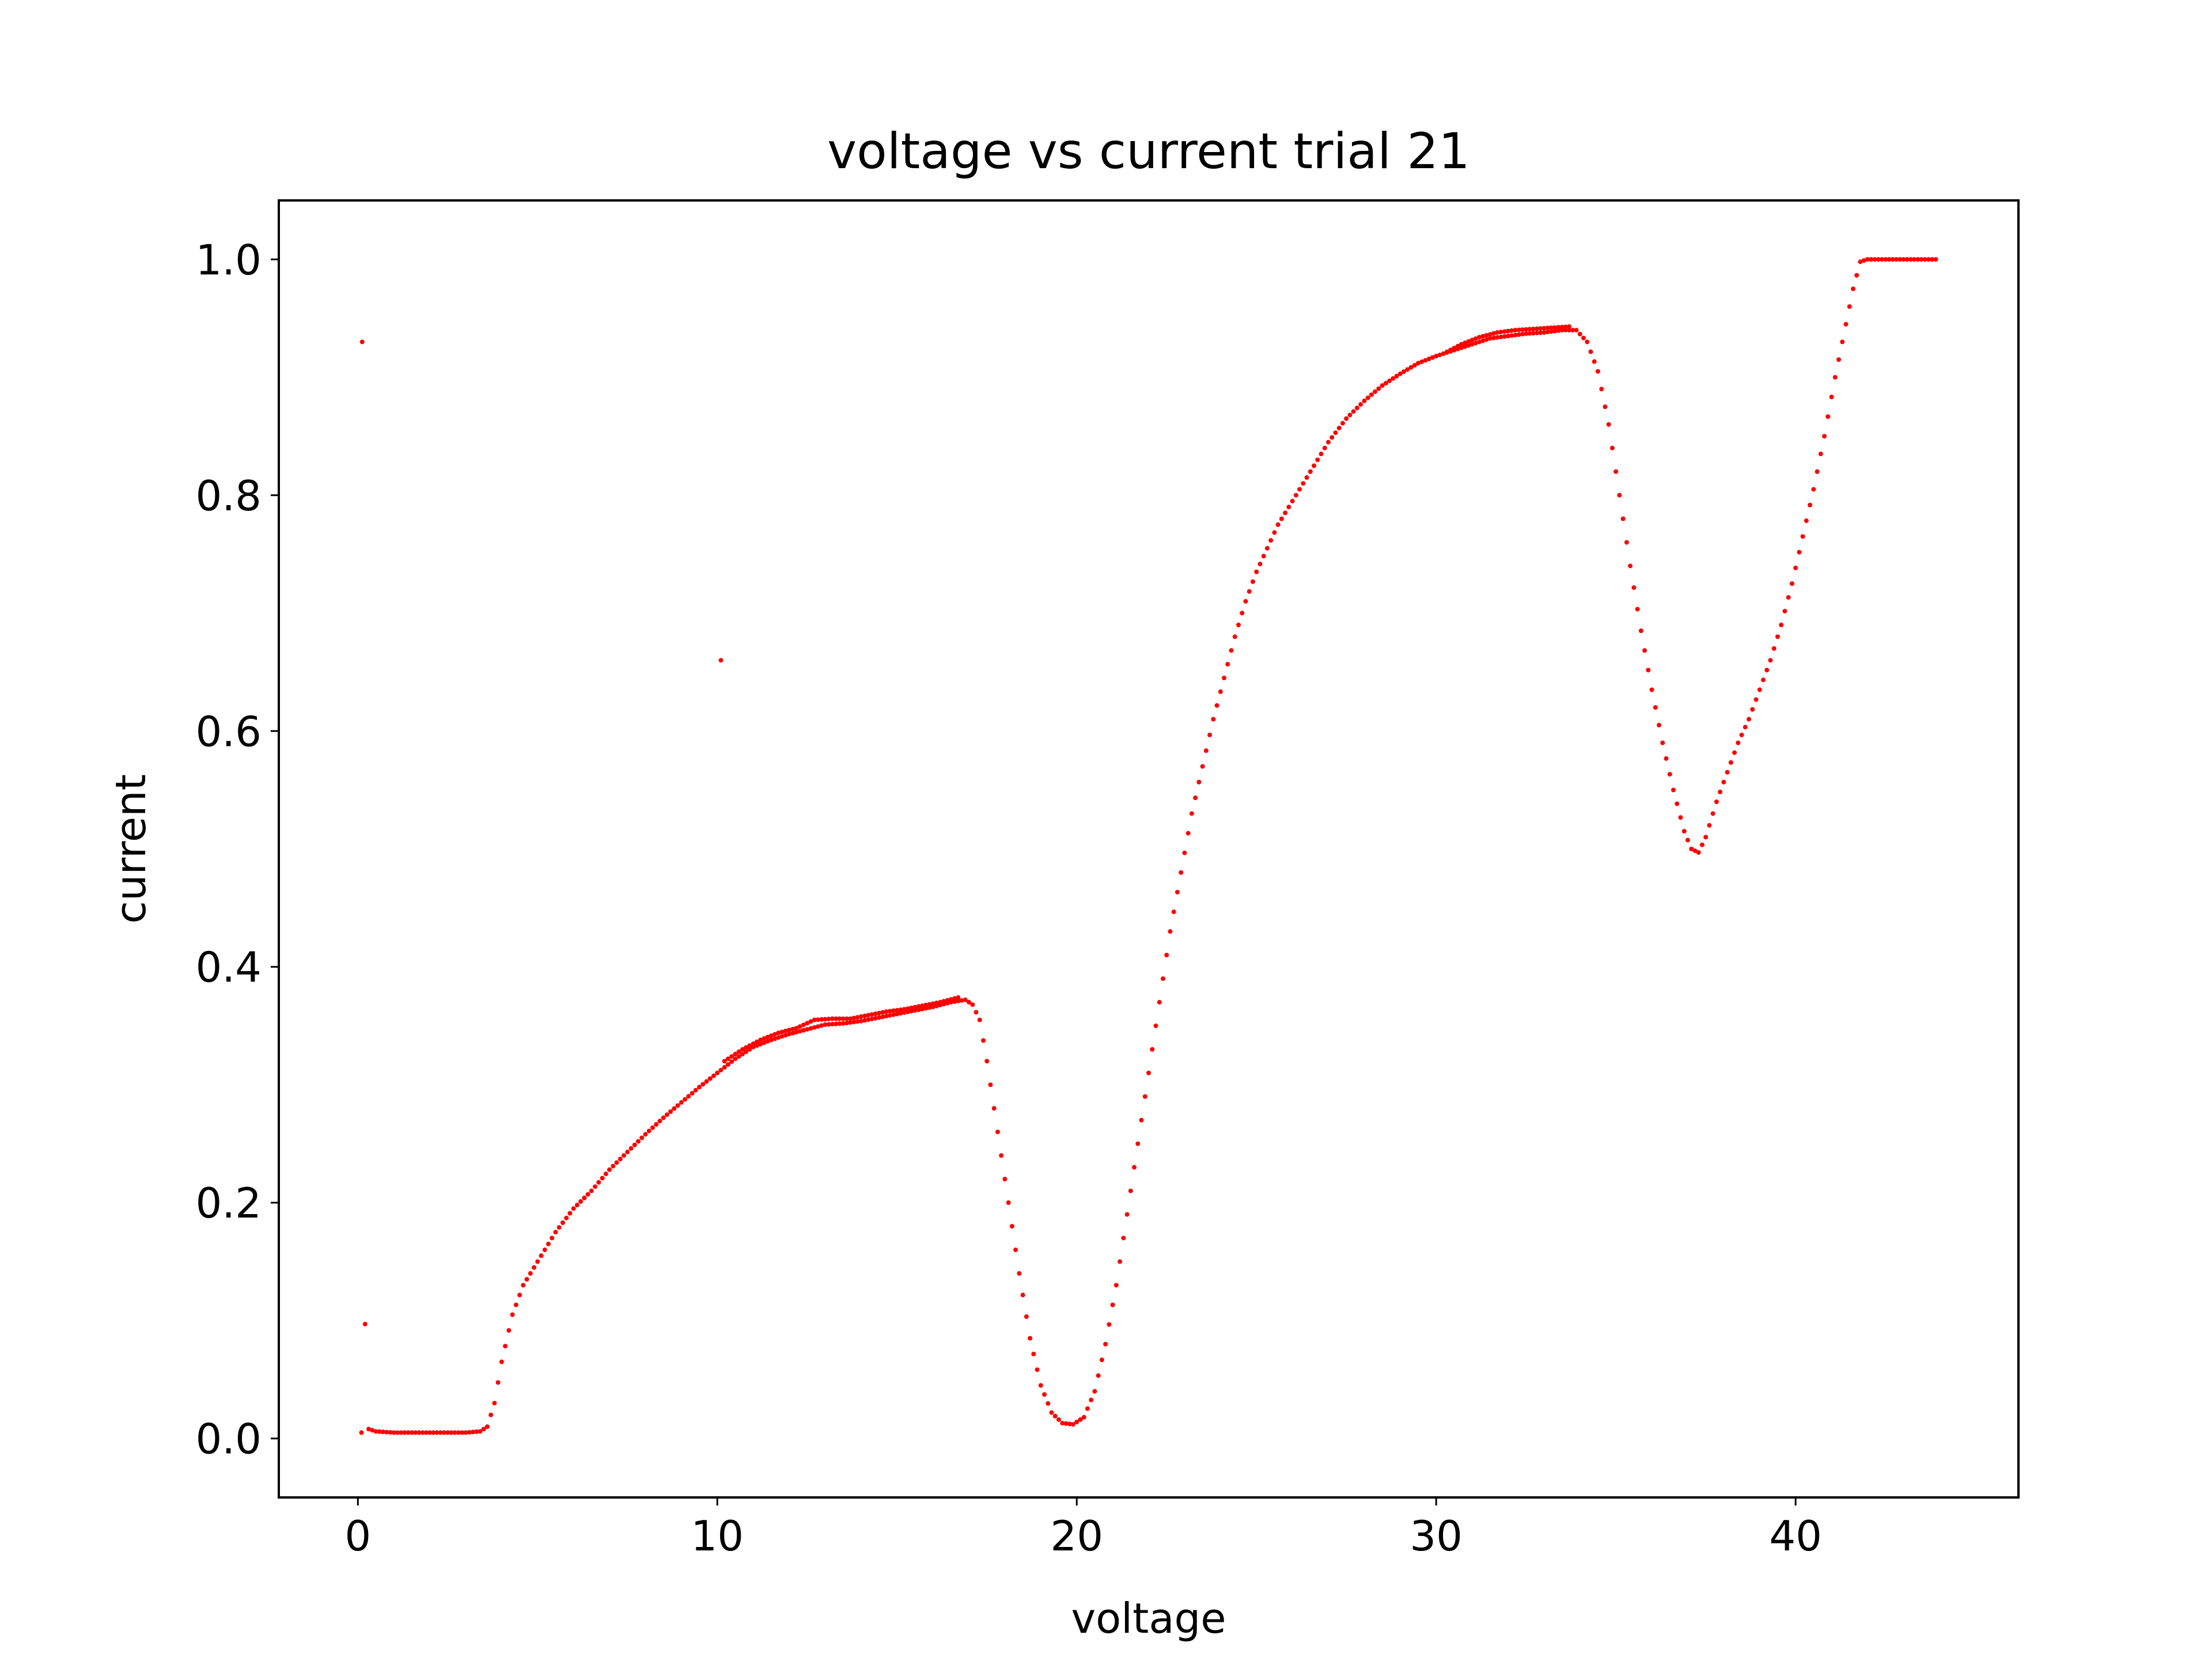  Describe the element at coordinates (228, 967) in the screenshot. I see `y-tick-label: 0.4` at that location.